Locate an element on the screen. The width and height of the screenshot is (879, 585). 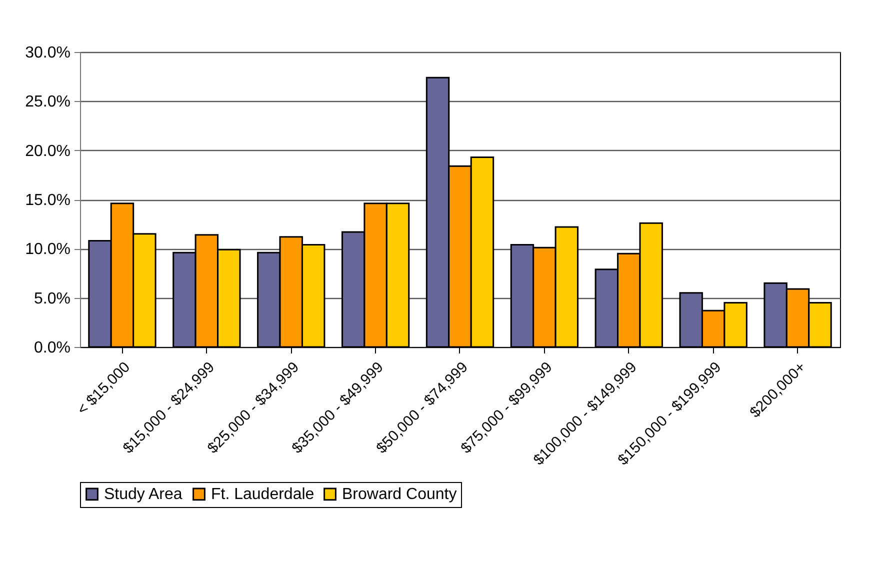
y-tick-label: 30.0% is located at coordinates (47, 53).